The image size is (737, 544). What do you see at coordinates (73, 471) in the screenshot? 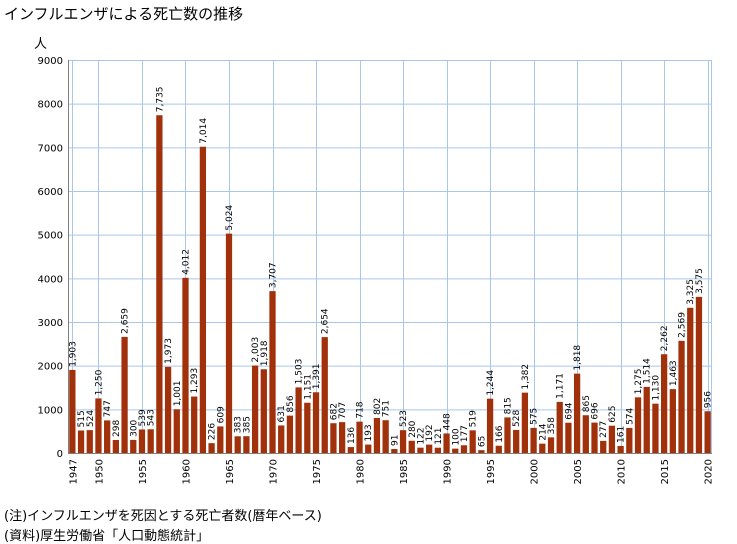
I see `x-tick-label: 1947` at bounding box center [73, 471].